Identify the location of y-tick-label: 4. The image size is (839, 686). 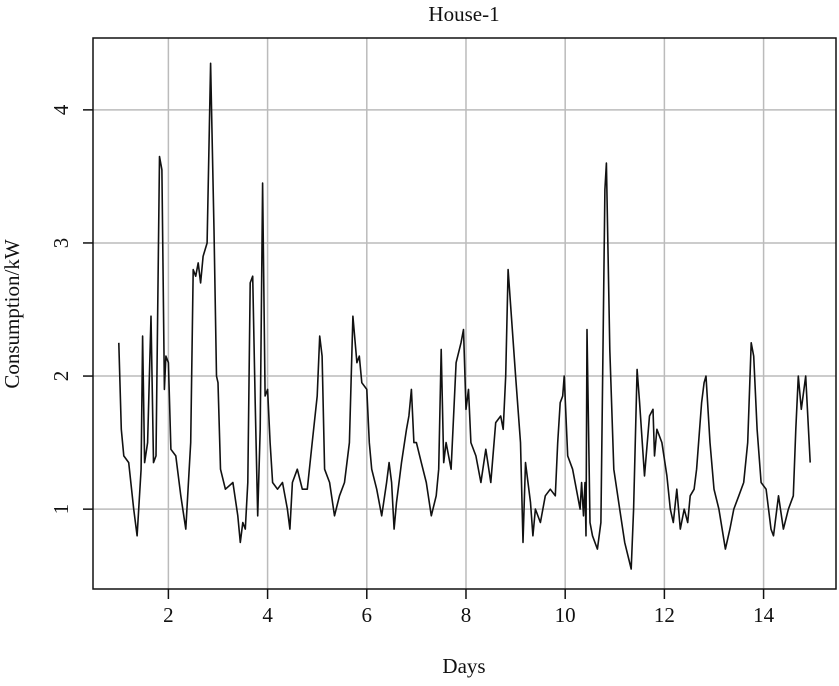
(61, 109).